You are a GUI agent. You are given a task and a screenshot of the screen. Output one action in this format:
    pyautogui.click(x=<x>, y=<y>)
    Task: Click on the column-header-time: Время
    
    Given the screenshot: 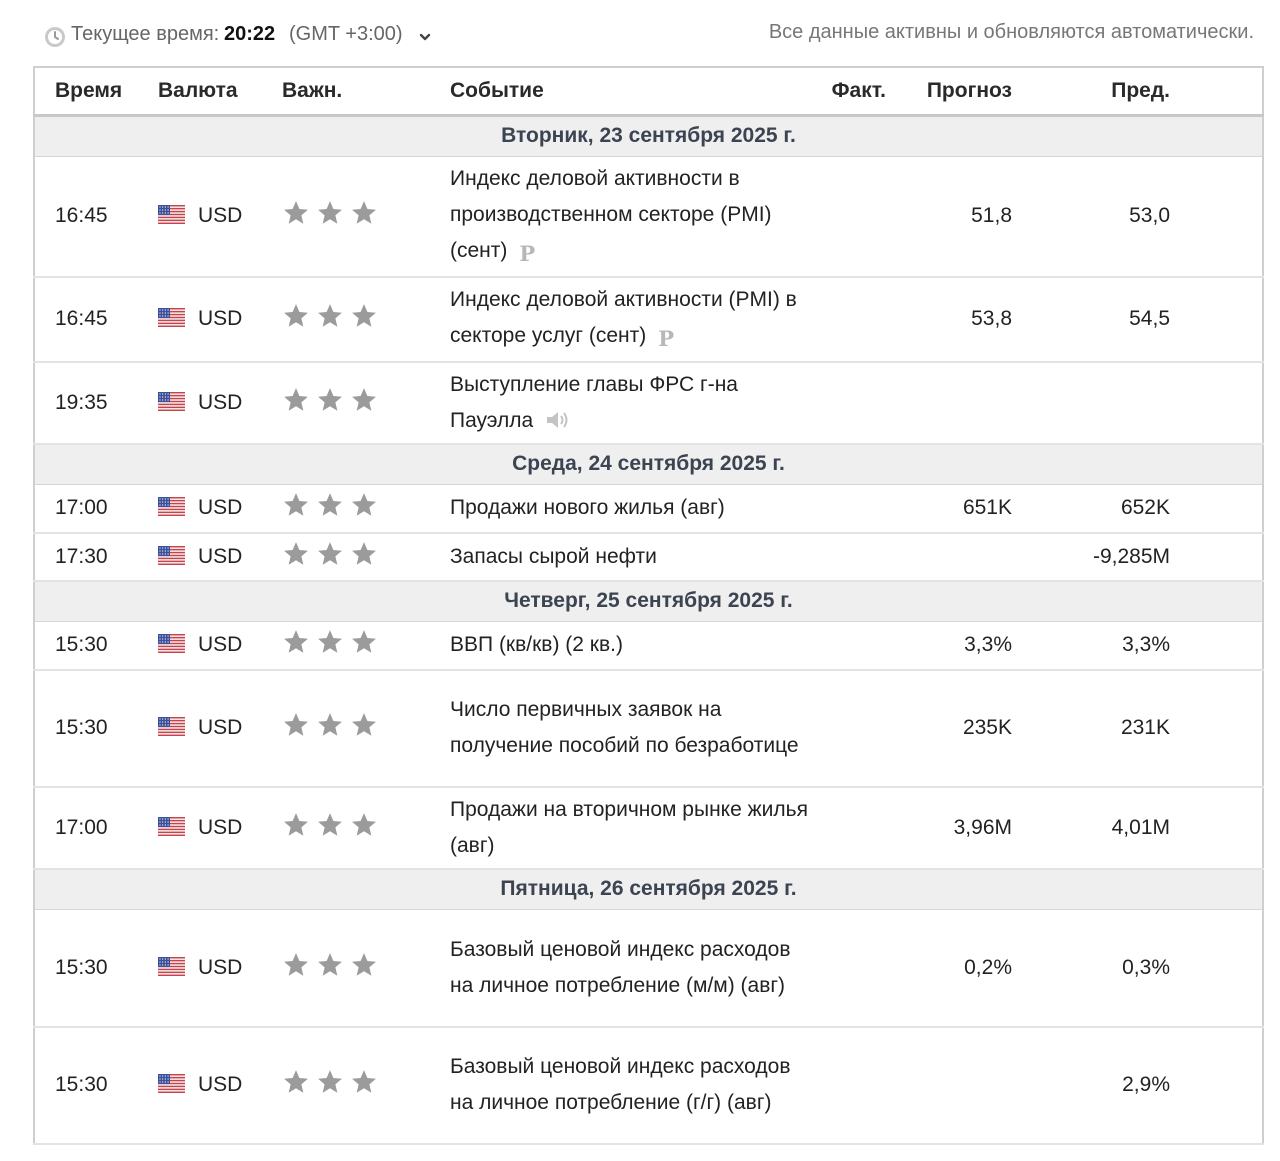 What is the action you would take?
    pyautogui.click(x=96, y=92)
    